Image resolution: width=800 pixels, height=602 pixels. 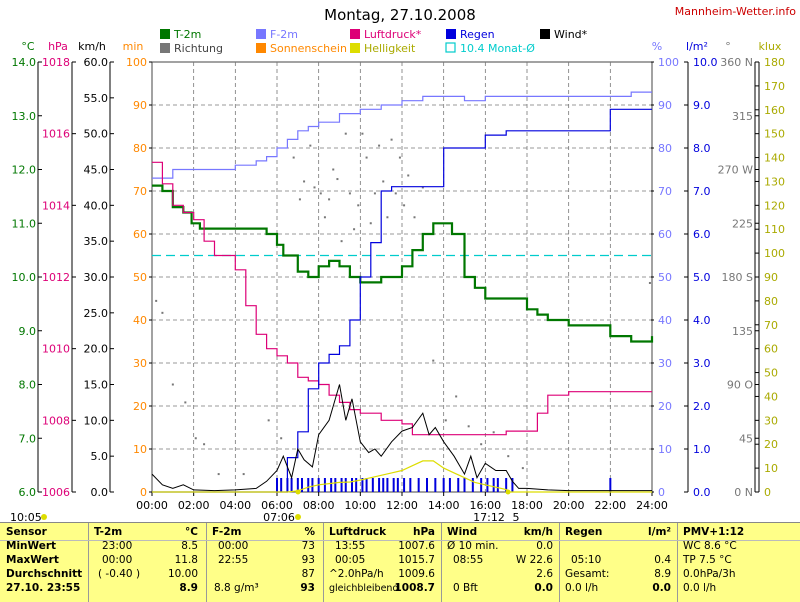 I want to click on wind-tick-label: 10.0, so click(x=96, y=420).